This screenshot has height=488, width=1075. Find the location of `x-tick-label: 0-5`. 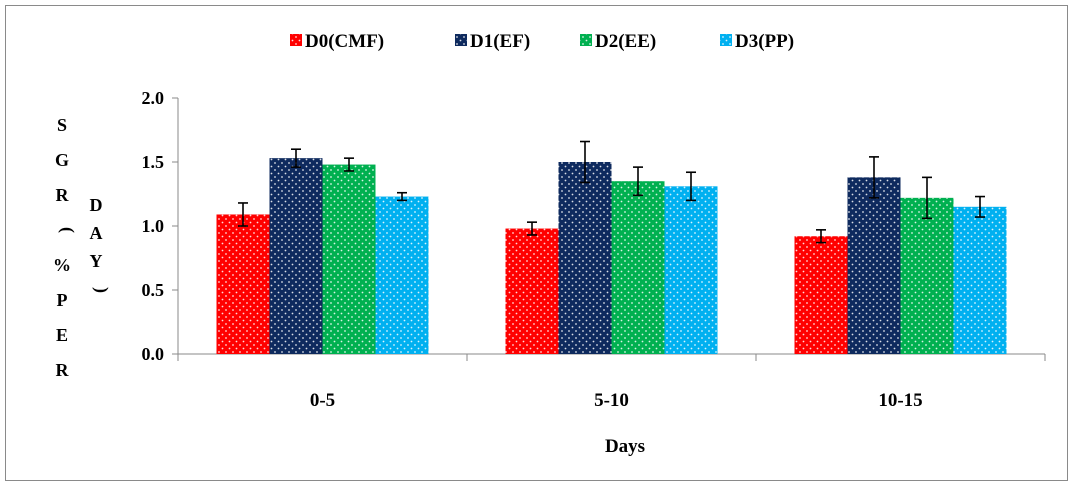

x-tick-label: 0-5 is located at coordinates (322, 400).